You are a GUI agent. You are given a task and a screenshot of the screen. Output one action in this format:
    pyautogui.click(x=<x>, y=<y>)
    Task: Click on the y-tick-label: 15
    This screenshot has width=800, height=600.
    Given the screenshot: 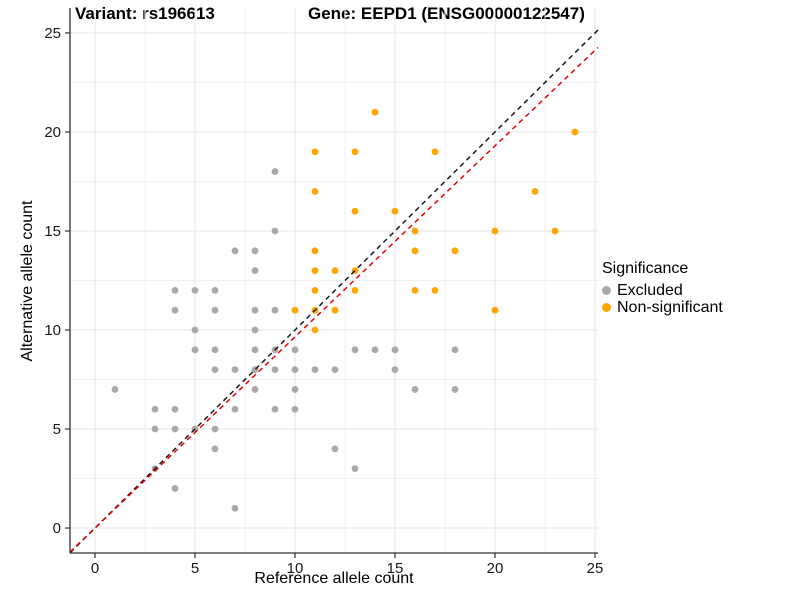 What is the action you would take?
    pyautogui.click(x=52, y=231)
    